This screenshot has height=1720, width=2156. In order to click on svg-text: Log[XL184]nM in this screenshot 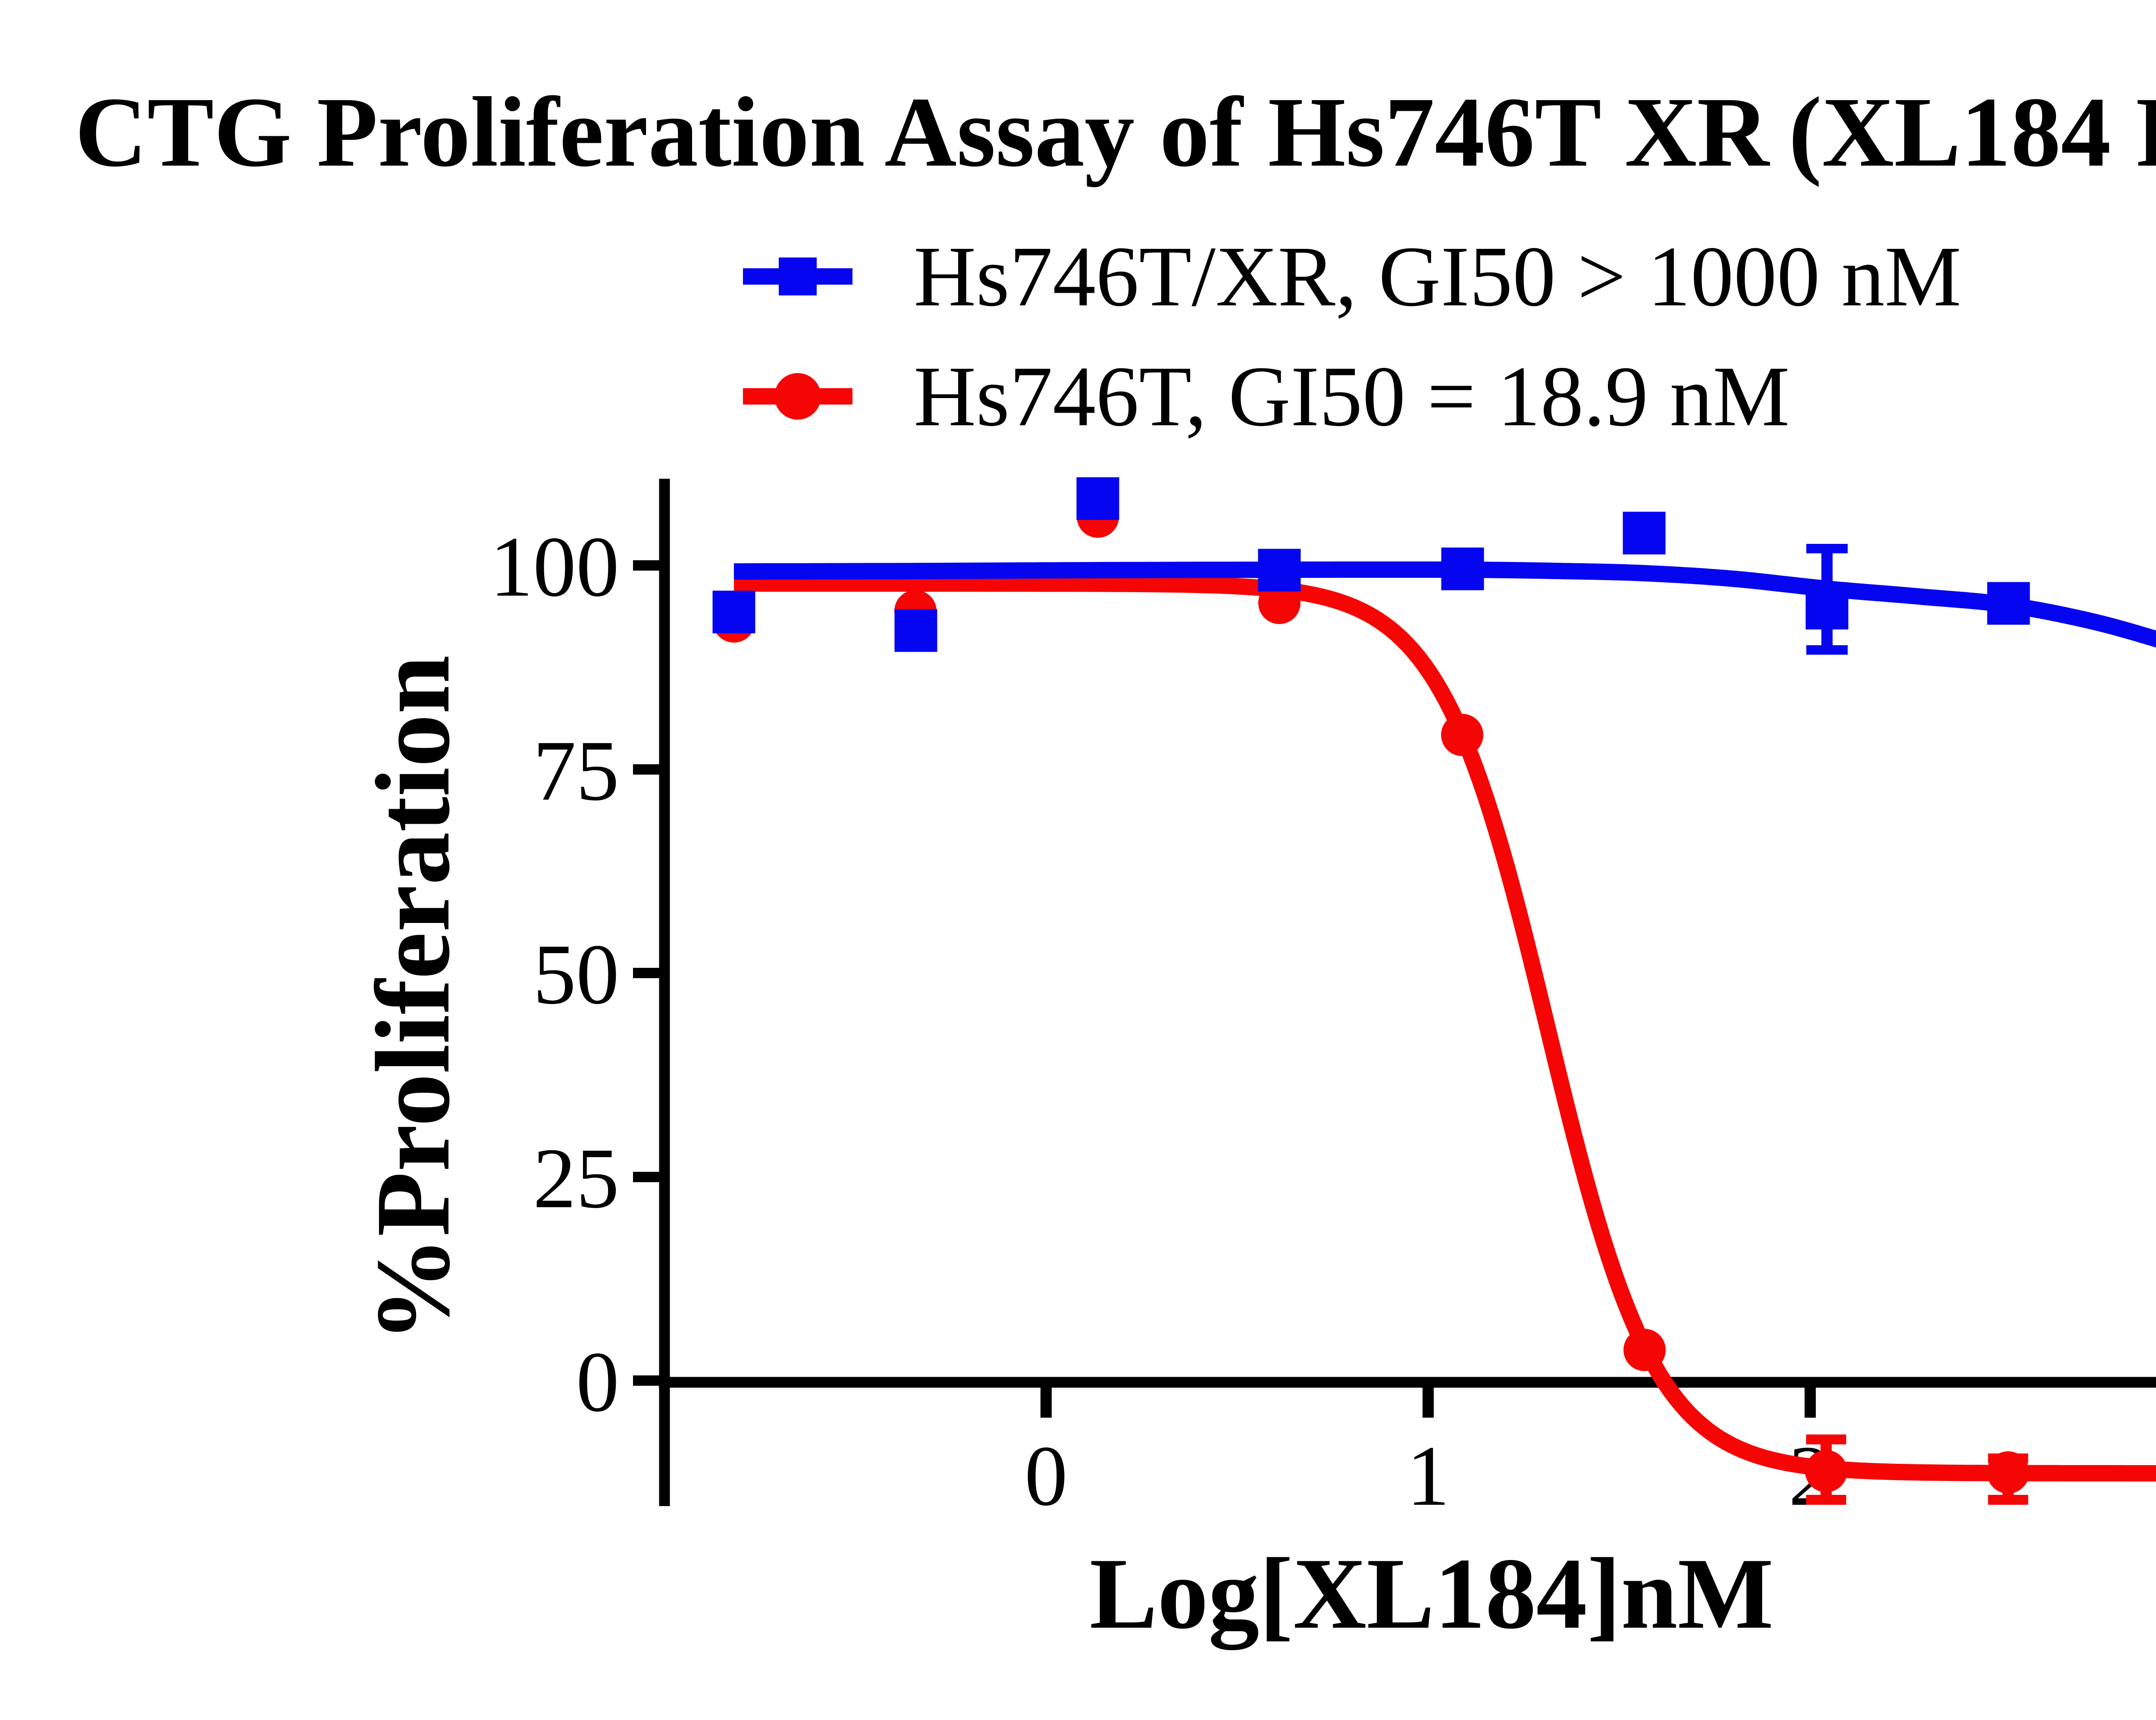, I will do `click(1432, 1594)`.